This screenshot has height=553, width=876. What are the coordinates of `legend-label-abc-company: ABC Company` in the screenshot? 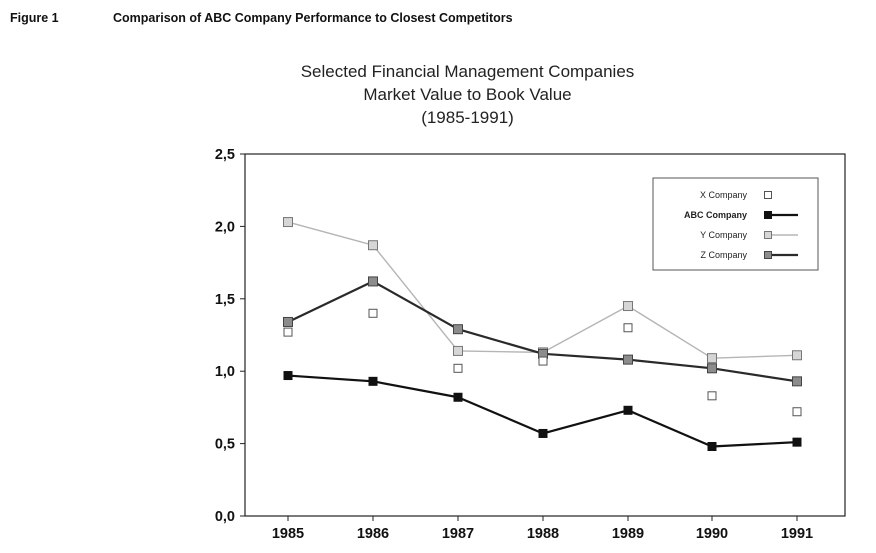 It's located at (715, 215).